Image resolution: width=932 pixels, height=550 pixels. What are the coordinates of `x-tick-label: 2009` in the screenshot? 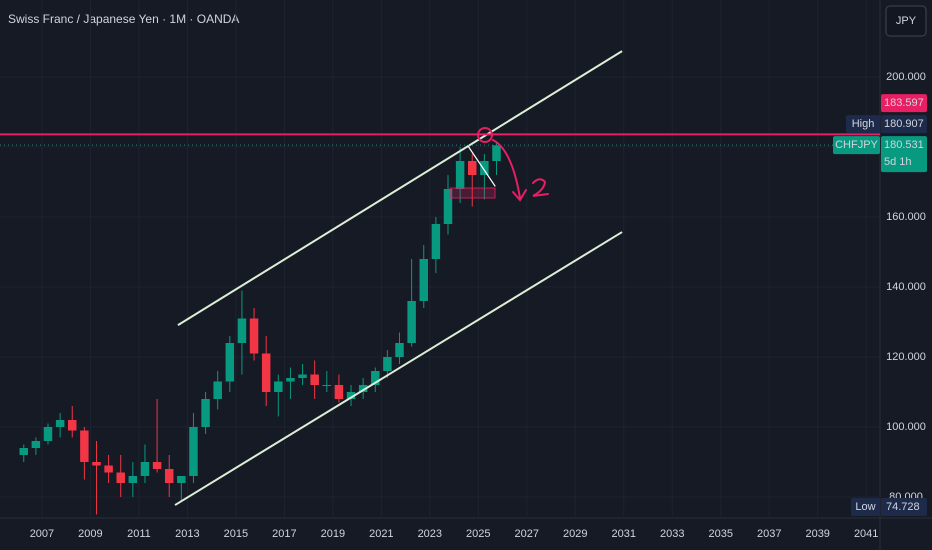 It's located at (90, 534).